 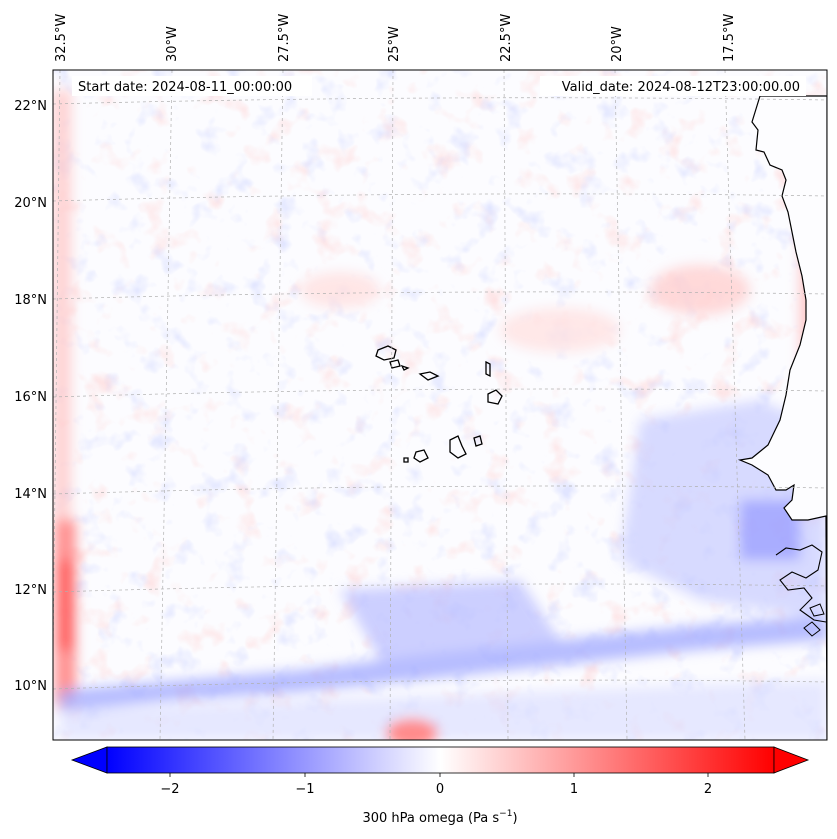 I want to click on lat-label: 12°N, so click(x=30, y=590).